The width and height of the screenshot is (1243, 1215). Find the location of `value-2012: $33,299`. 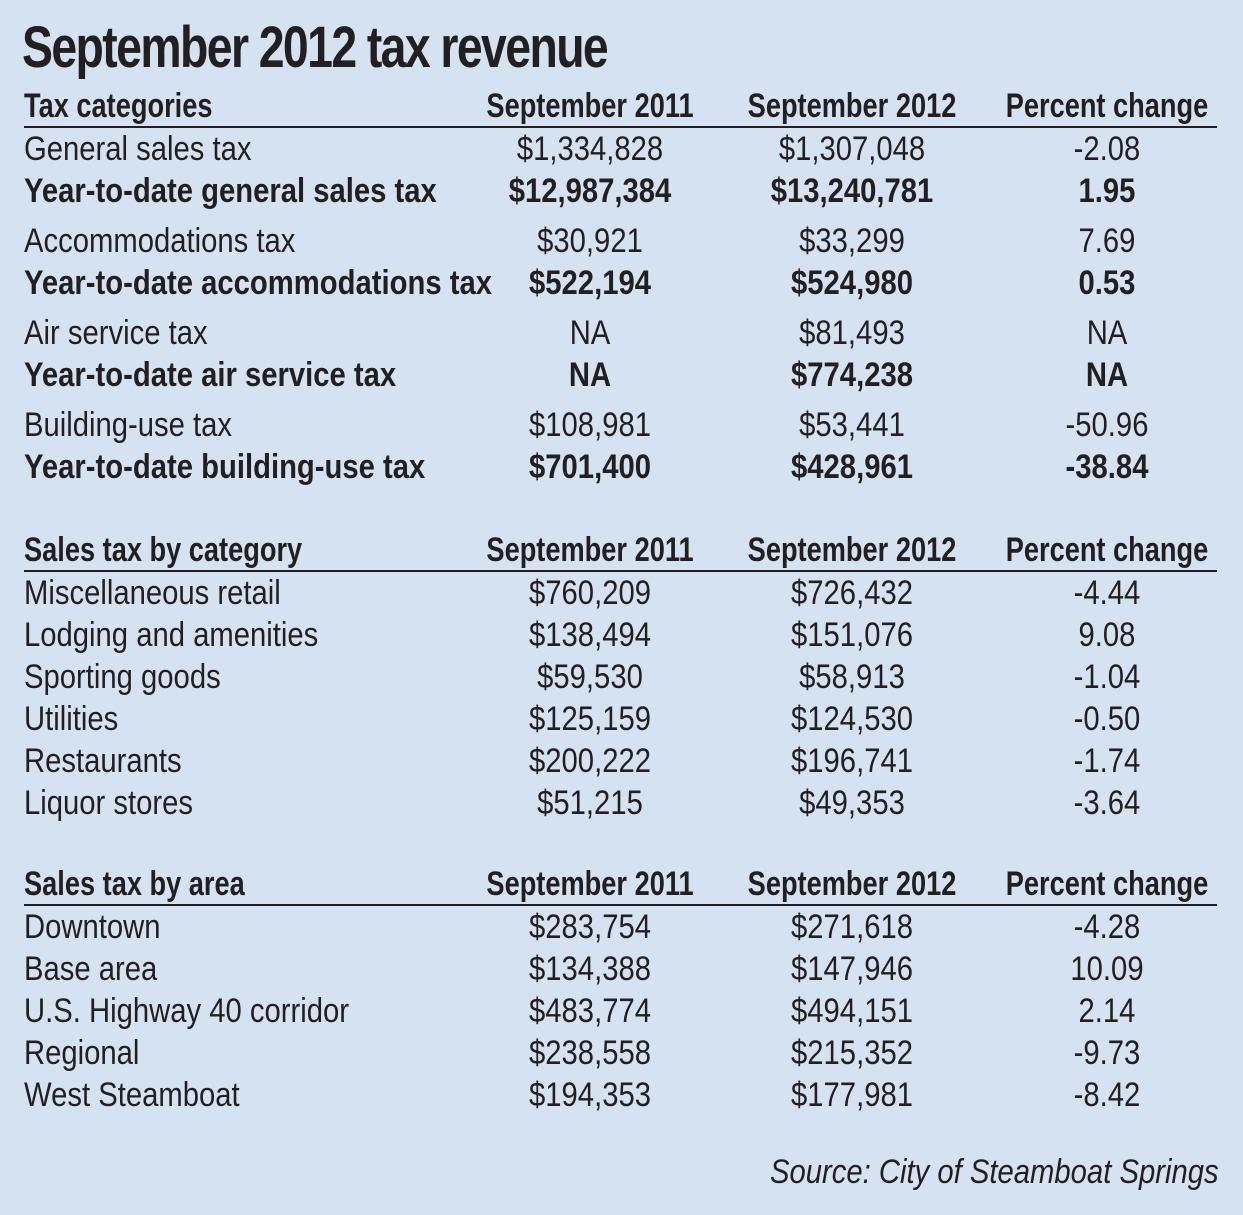

value-2012: $33,299 is located at coordinates (852, 241).